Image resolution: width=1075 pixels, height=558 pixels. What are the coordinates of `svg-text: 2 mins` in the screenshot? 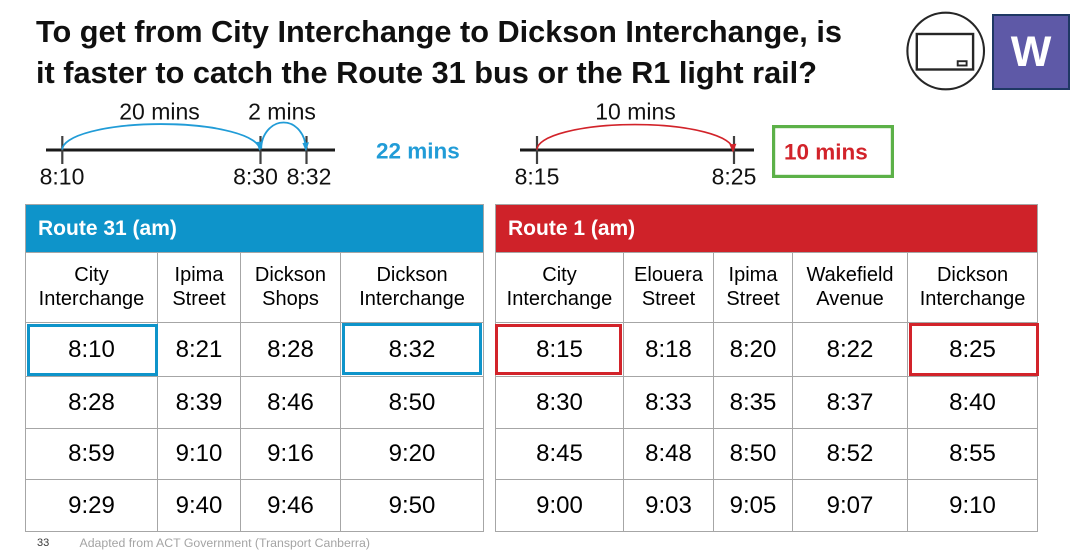 It's located at (282, 112).